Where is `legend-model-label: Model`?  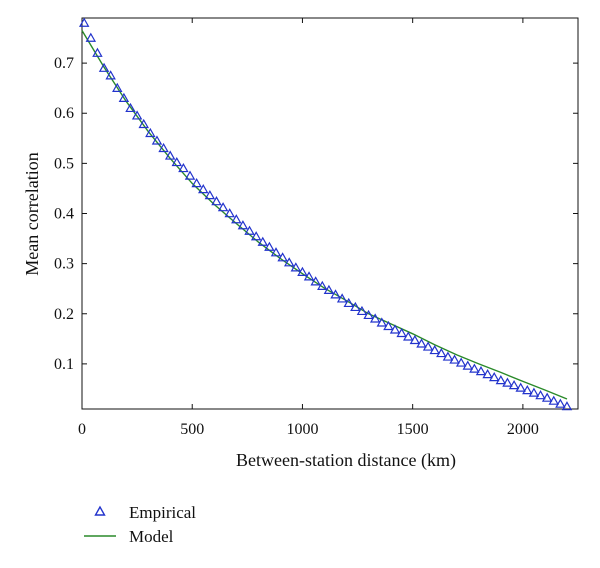 legend-model-label: Model is located at coordinates (151, 536).